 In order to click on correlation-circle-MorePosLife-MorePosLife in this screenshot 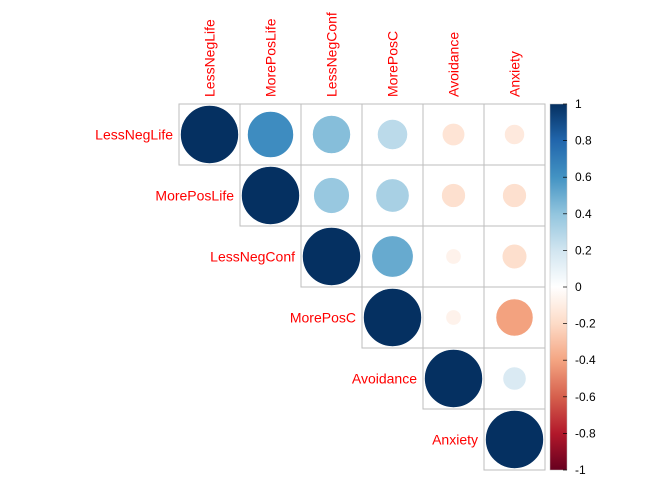, I will do `click(270, 195)`.